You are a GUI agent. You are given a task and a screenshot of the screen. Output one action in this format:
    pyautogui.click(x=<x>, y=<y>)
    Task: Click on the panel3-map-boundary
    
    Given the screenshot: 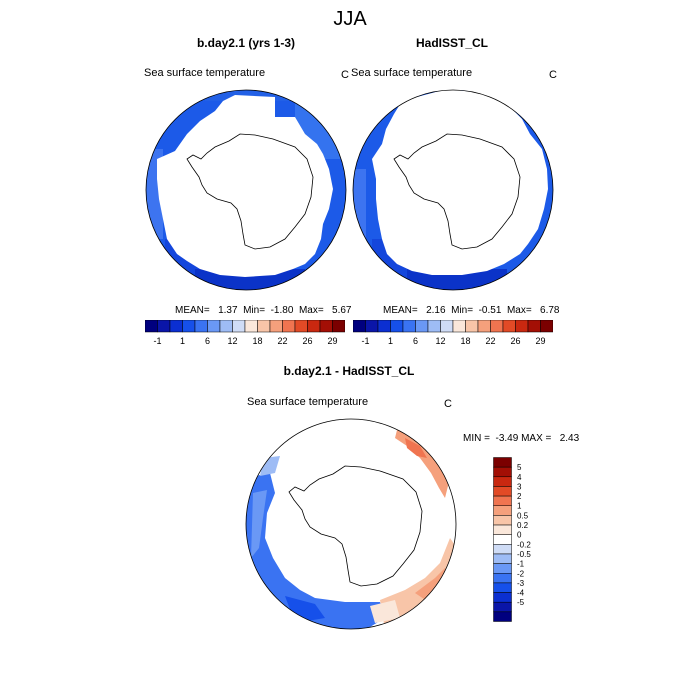 What is the action you would take?
    pyautogui.click(x=351, y=524)
    